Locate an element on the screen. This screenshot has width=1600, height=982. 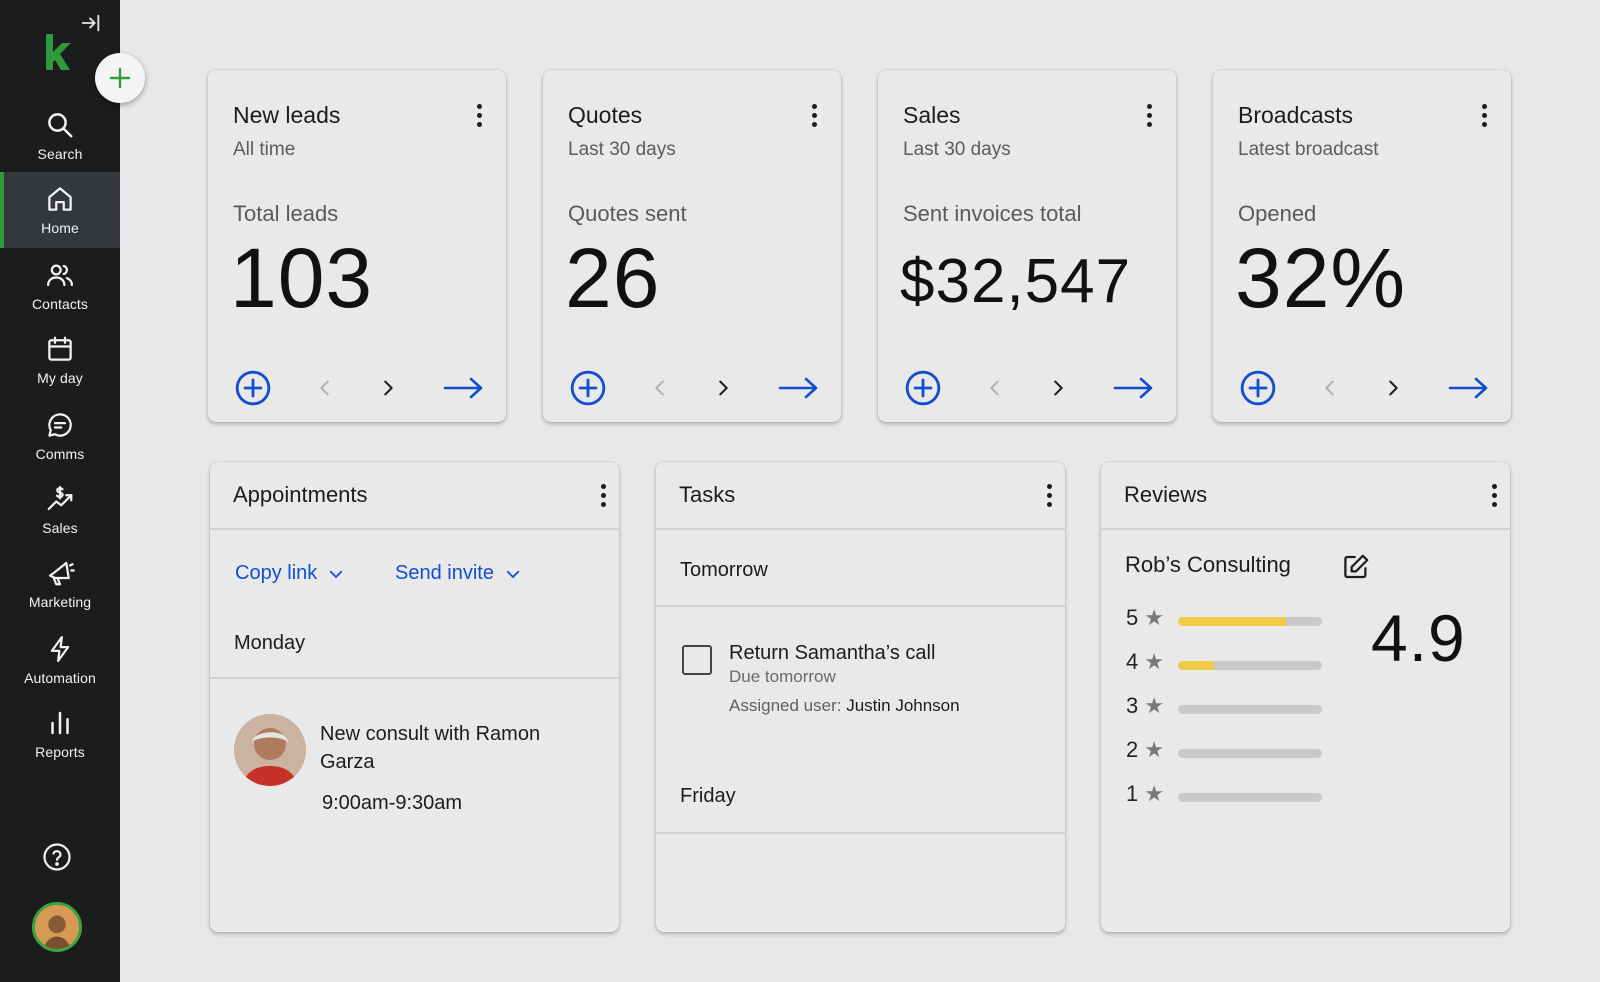
card-title: Sales is located at coordinates (932, 115).